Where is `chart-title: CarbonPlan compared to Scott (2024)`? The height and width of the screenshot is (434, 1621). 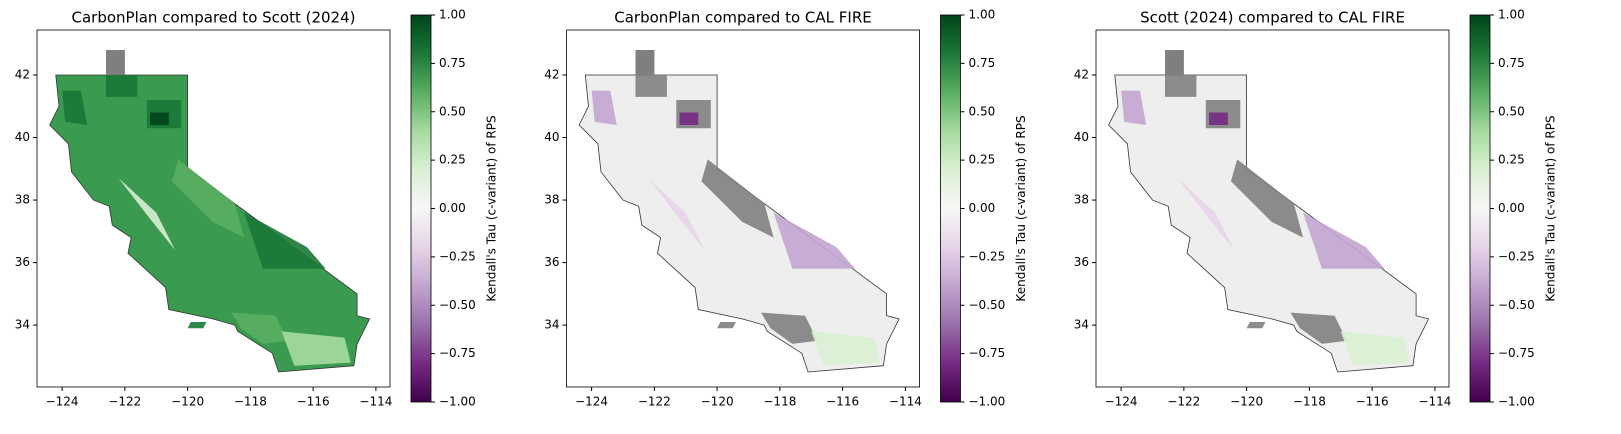 chart-title: CarbonPlan compared to Scott (2024) is located at coordinates (213, 18).